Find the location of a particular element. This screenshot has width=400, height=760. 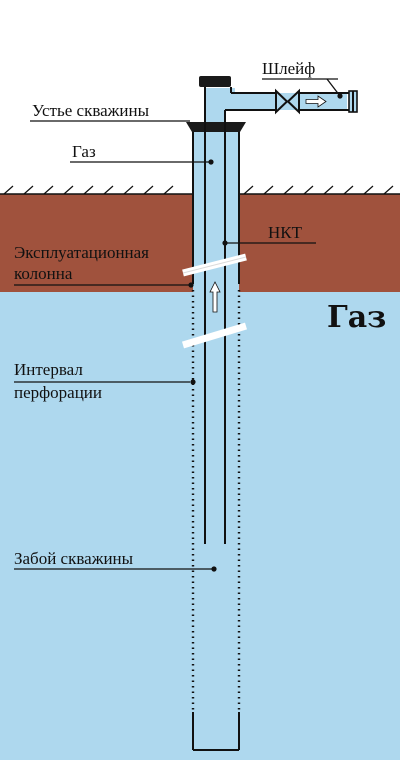

leader-column is located at coordinates (104, 285).